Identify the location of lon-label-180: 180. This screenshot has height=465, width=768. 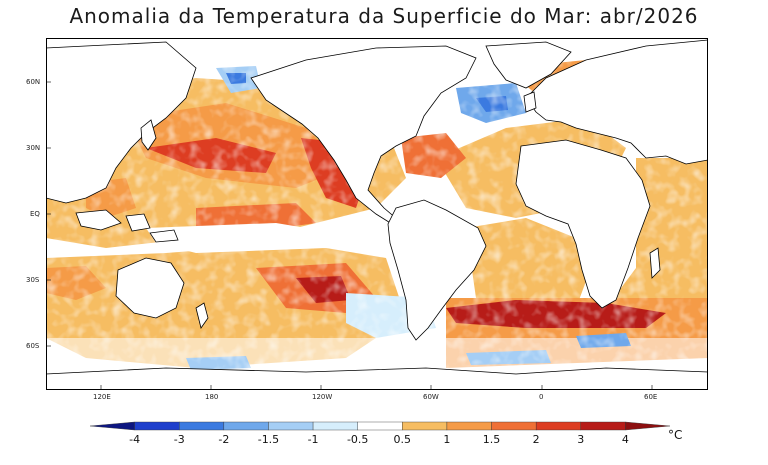
(212, 397).